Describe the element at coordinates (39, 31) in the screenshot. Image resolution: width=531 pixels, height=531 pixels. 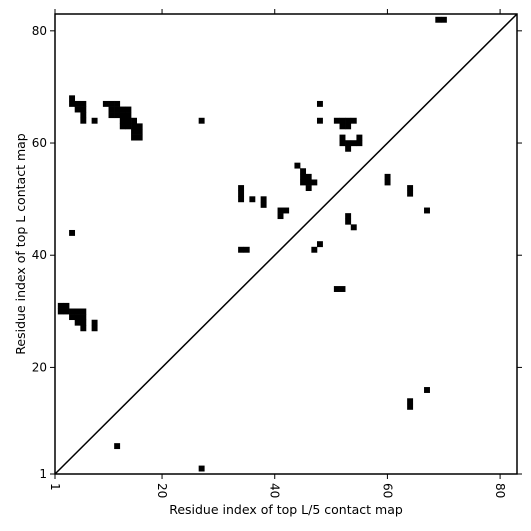
I see `y-tick-label: 80` at that location.